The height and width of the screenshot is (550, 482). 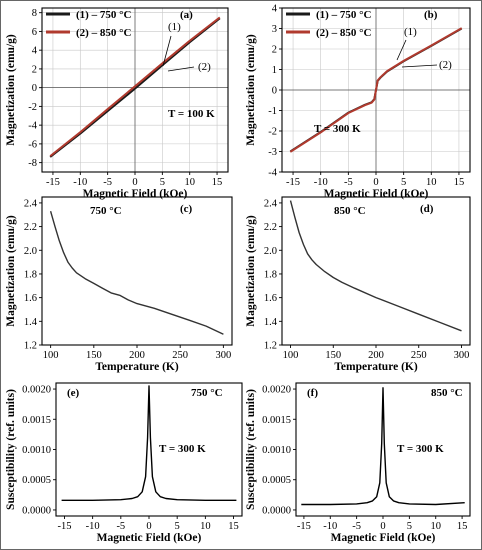 I want to click on panel-label: (e), so click(x=73, y=393).